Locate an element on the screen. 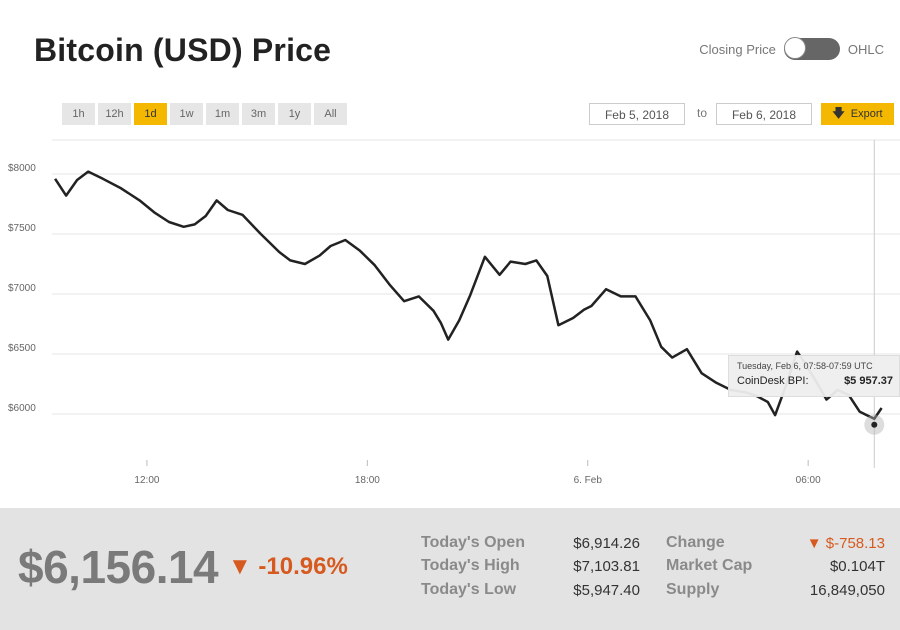 The image size is (900, 630). stat-value-supply: 16,849,050 is located at coordinates (847, 590).